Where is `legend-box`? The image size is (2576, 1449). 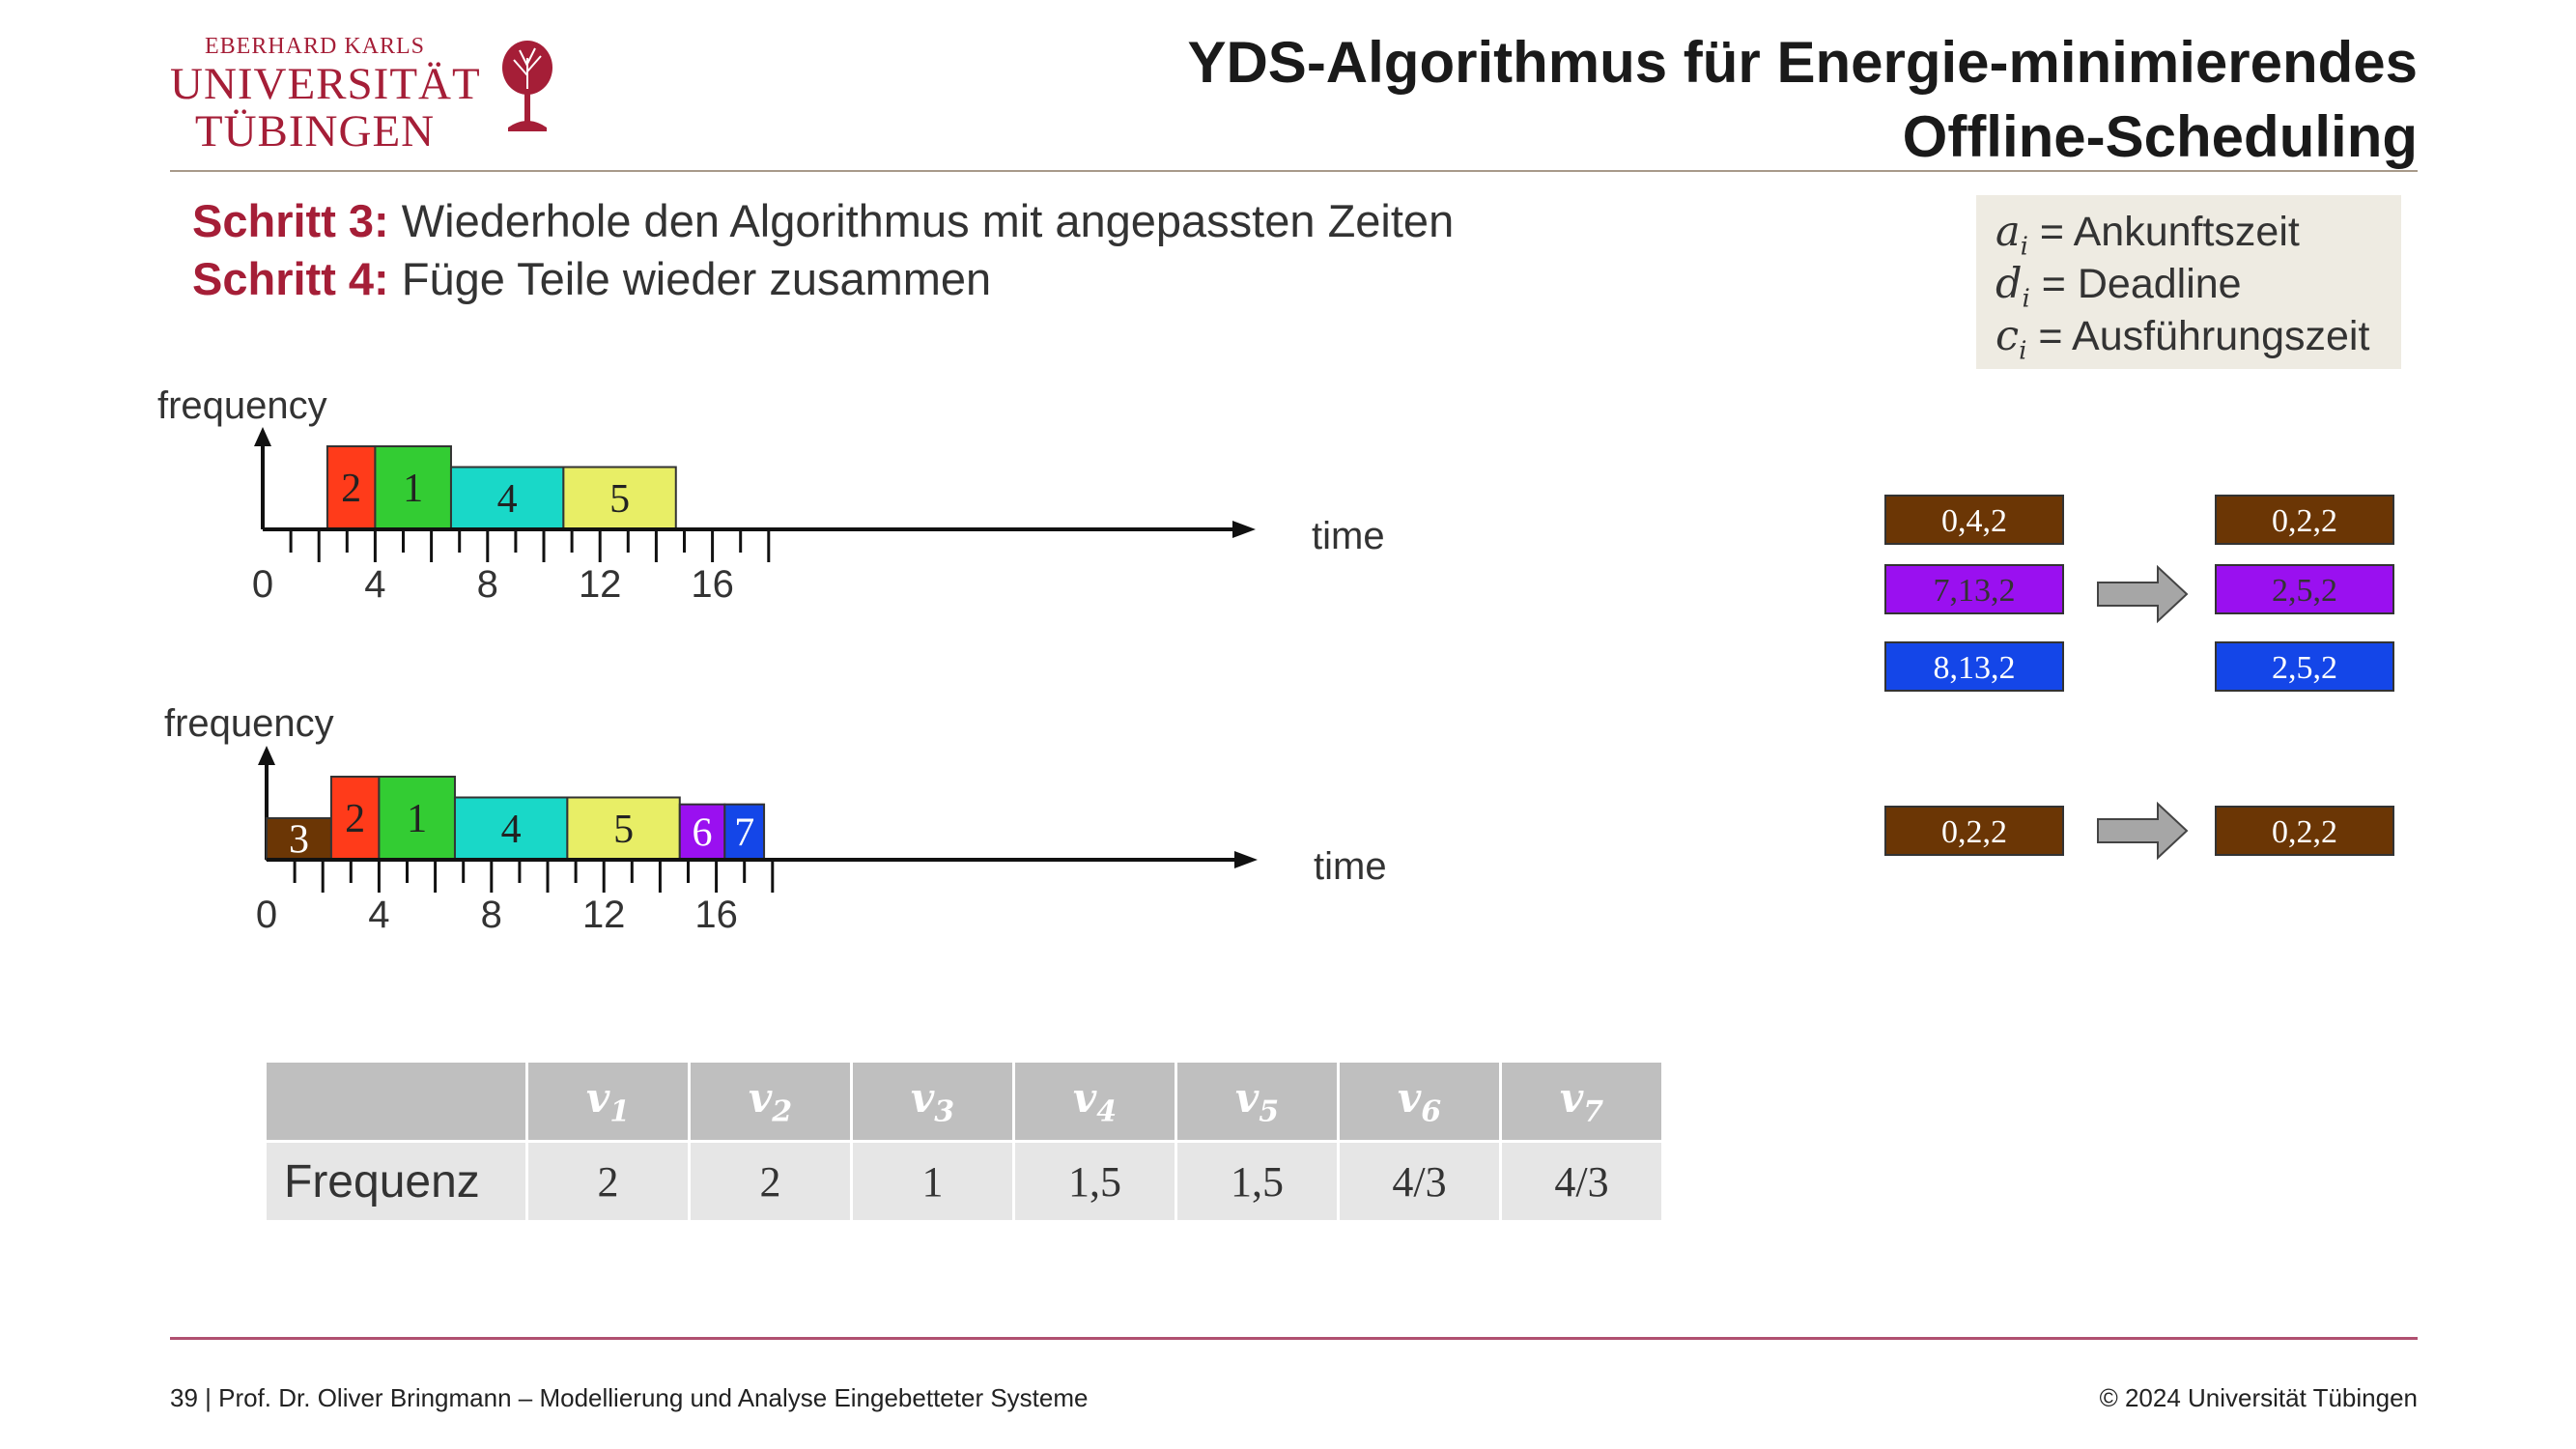 legend-box is located at coordinates (2188, 282).